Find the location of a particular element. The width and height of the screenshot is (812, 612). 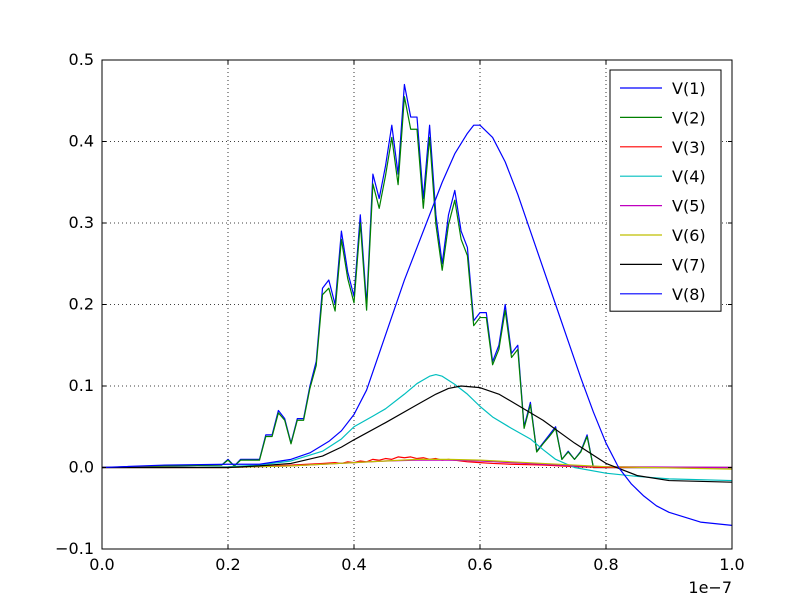

legend-label: V(8) is located at coordinates (689, 294).